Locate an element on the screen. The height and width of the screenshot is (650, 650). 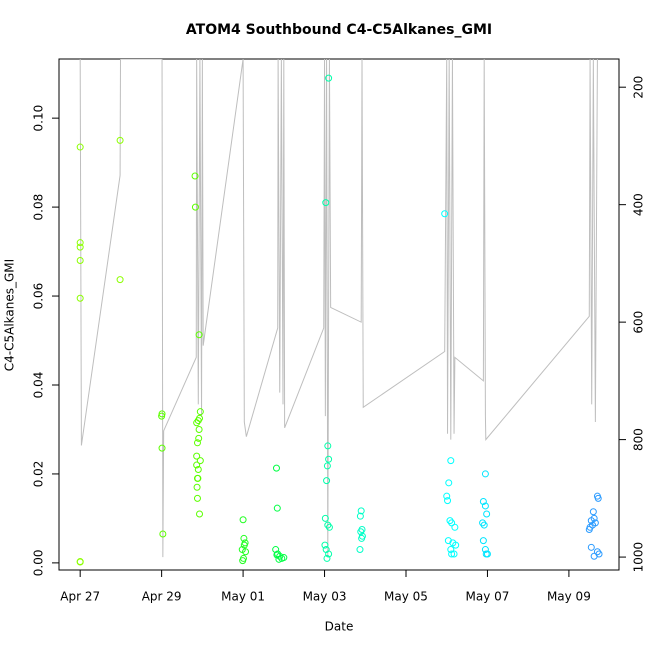
y2-tick-label: 800 is located at coordinates (639, 439).